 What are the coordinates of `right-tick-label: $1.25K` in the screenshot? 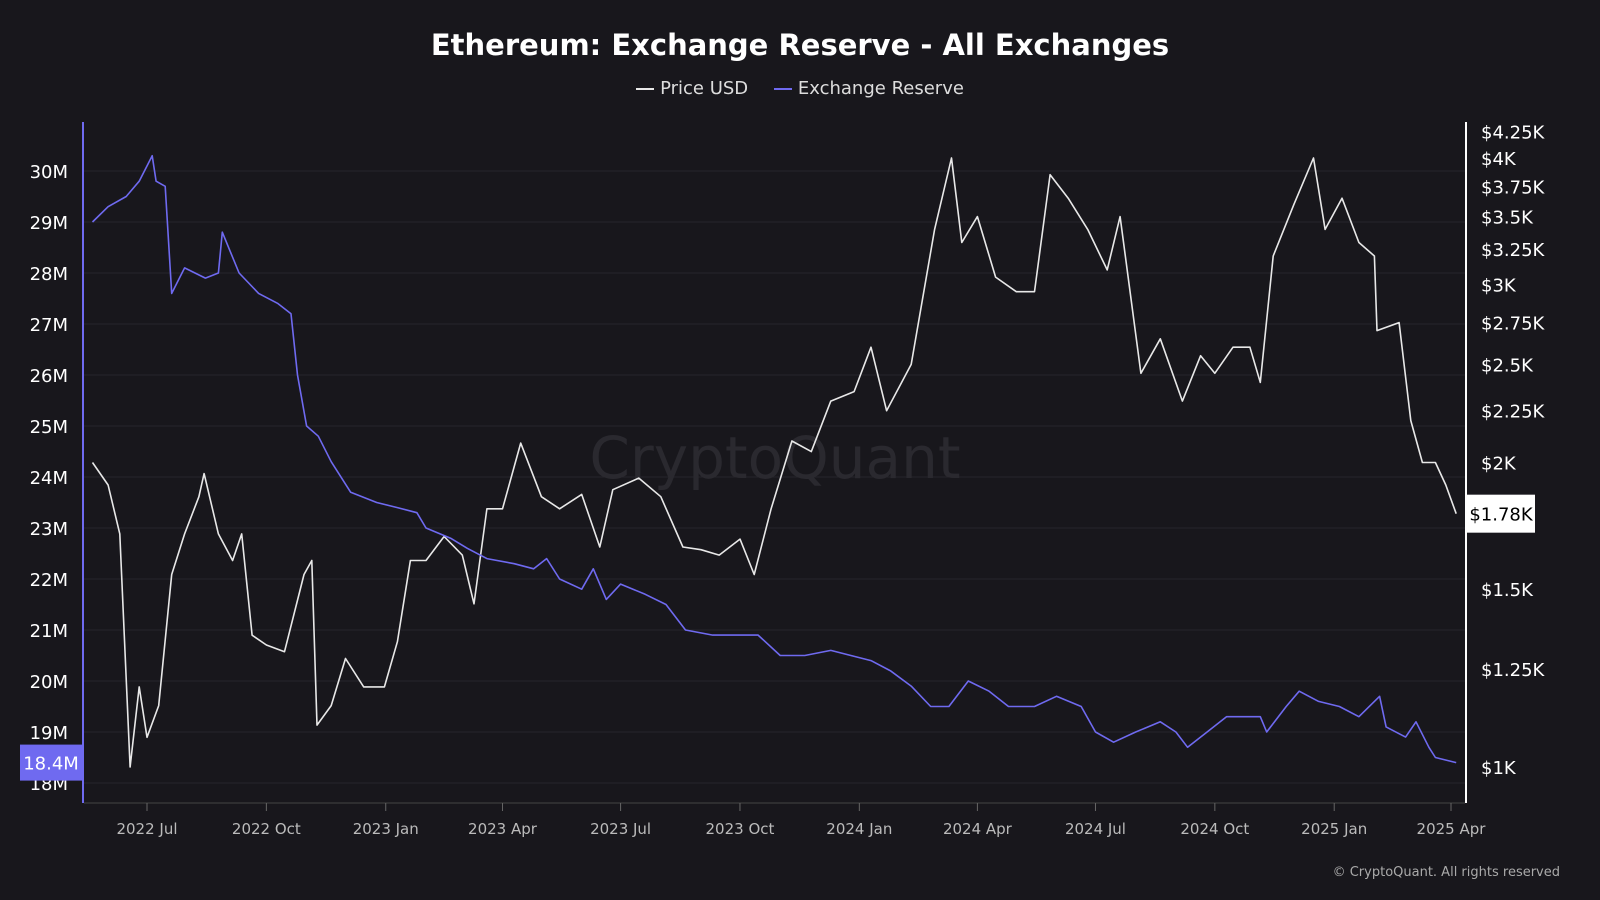 It's located at (1513, 670).